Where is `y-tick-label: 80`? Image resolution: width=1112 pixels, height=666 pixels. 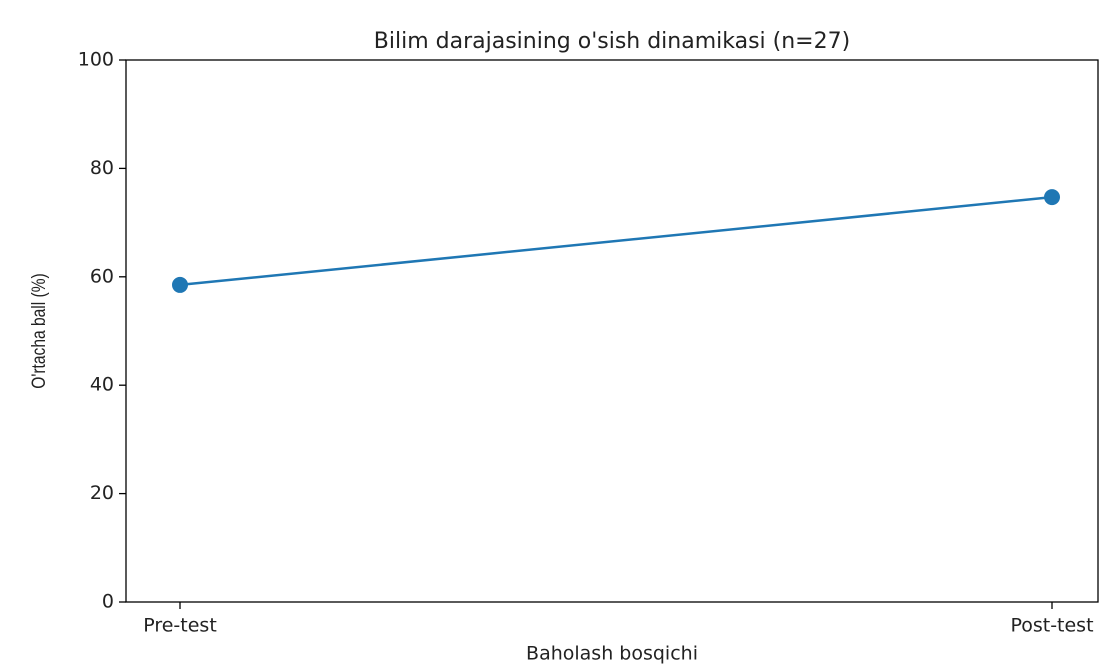 y-tick-label: 80 is located at coordinates (102, 168).